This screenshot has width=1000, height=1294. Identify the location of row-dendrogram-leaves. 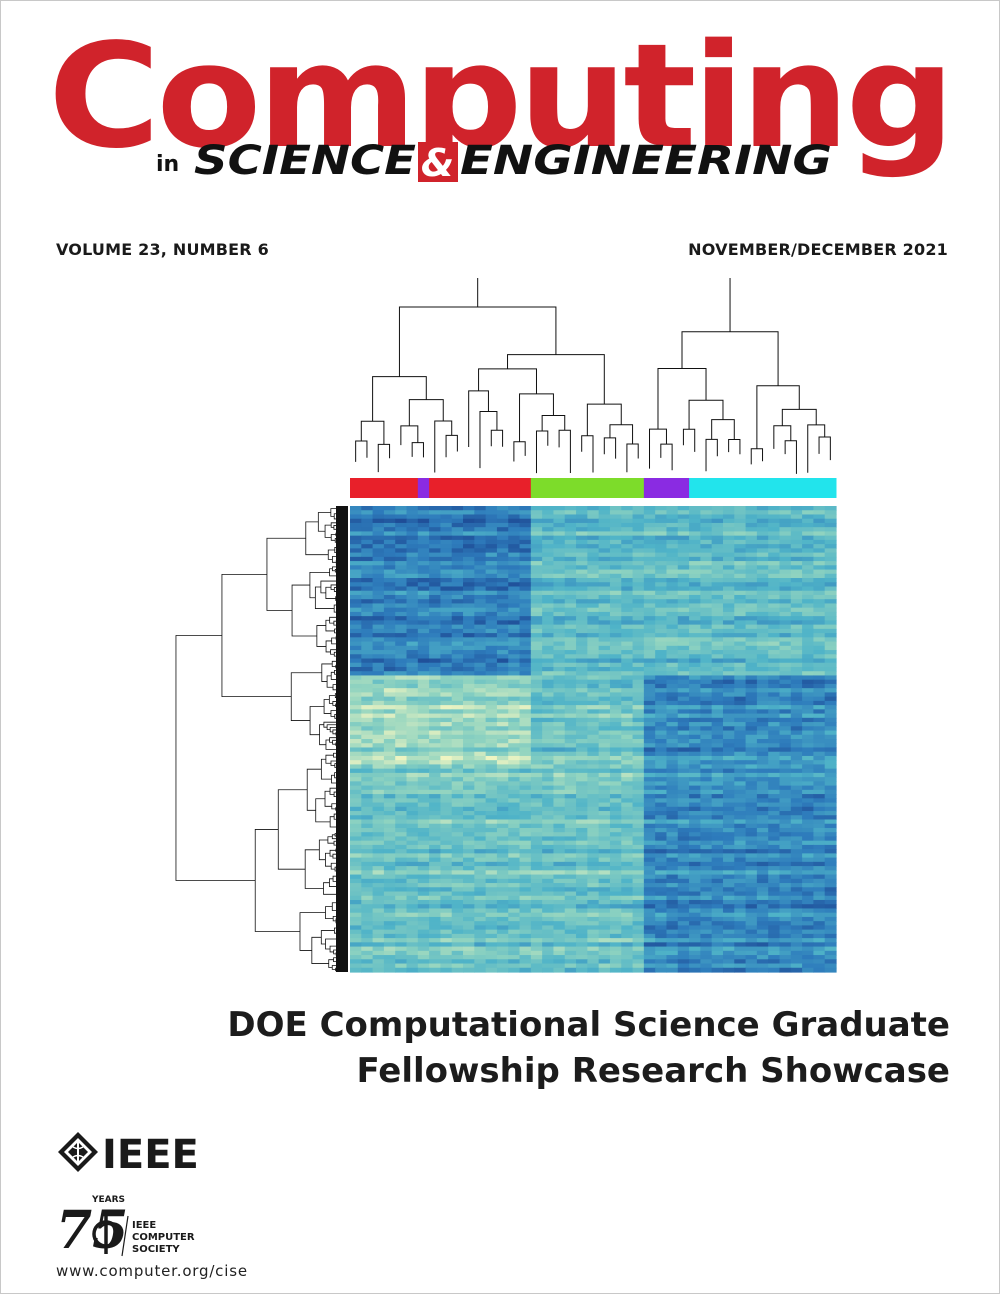
(342, 739).